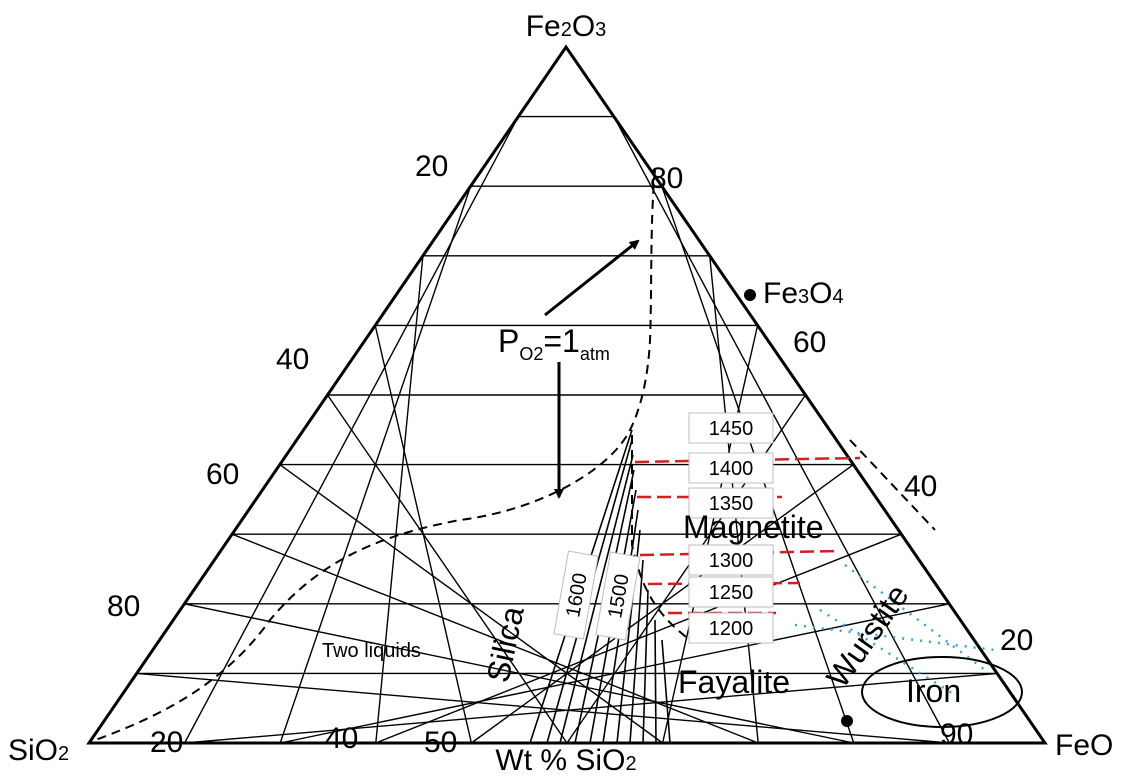  Describe the element at coordinates (222, 474) in the screenshot. I see `left-tick-60: 60` at that location.